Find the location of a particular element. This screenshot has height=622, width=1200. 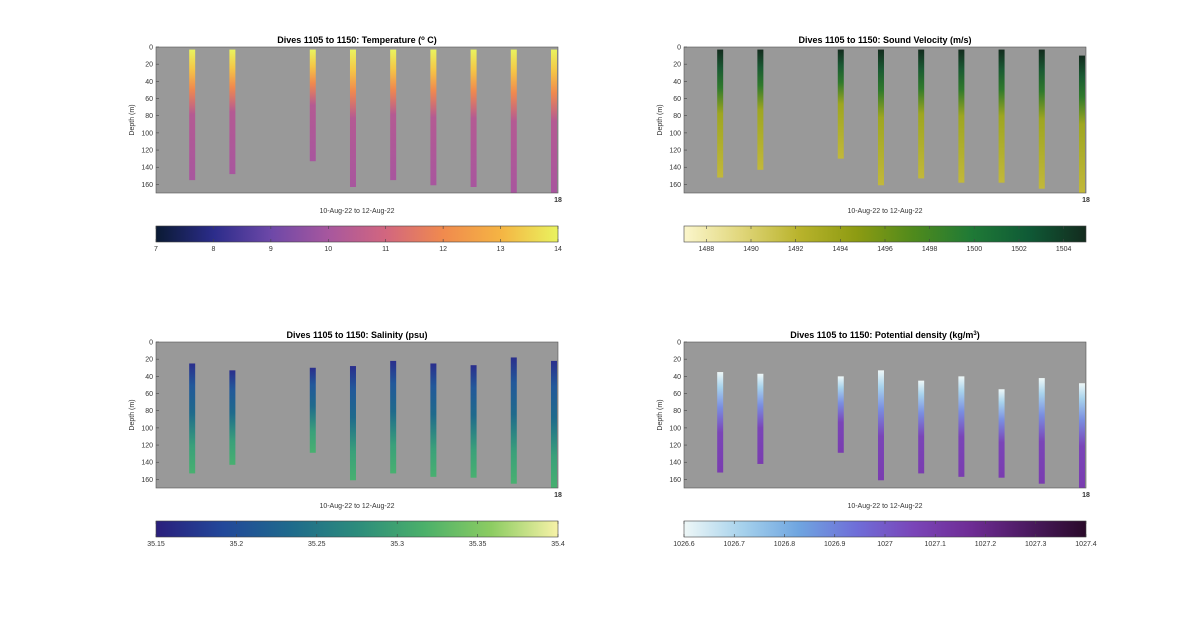

colorbar-tick-label: 35.15 is located at coordinates (156, 544).